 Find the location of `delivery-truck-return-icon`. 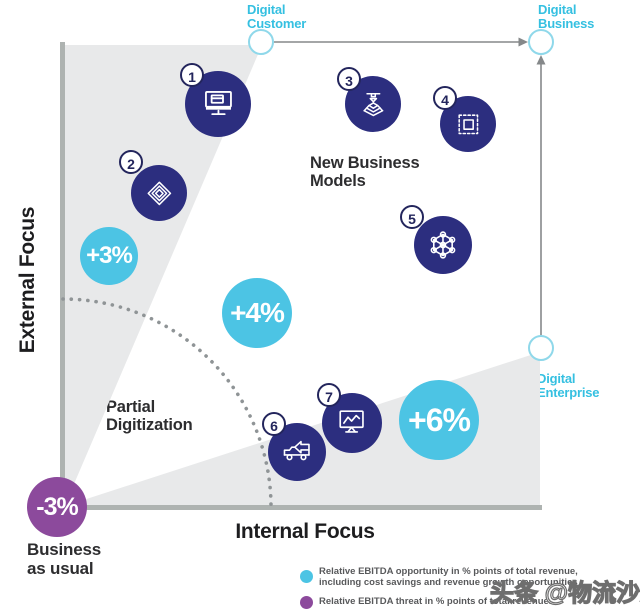

delivery-truck-return-icon is located at coordinates (296, 450).